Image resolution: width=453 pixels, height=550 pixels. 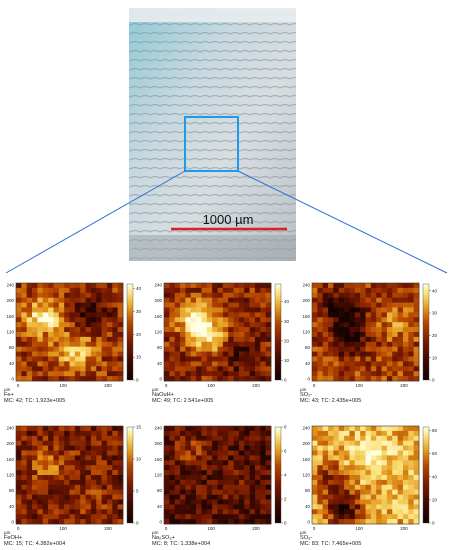 I want to click on micrograph-bottom-edge, so click(x=212, y=248).